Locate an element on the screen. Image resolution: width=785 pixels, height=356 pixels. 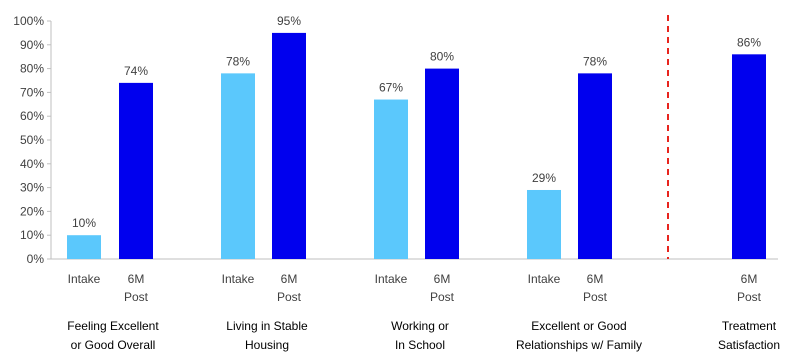
y-tick-label: 70% is located at coordinates (32, 92).